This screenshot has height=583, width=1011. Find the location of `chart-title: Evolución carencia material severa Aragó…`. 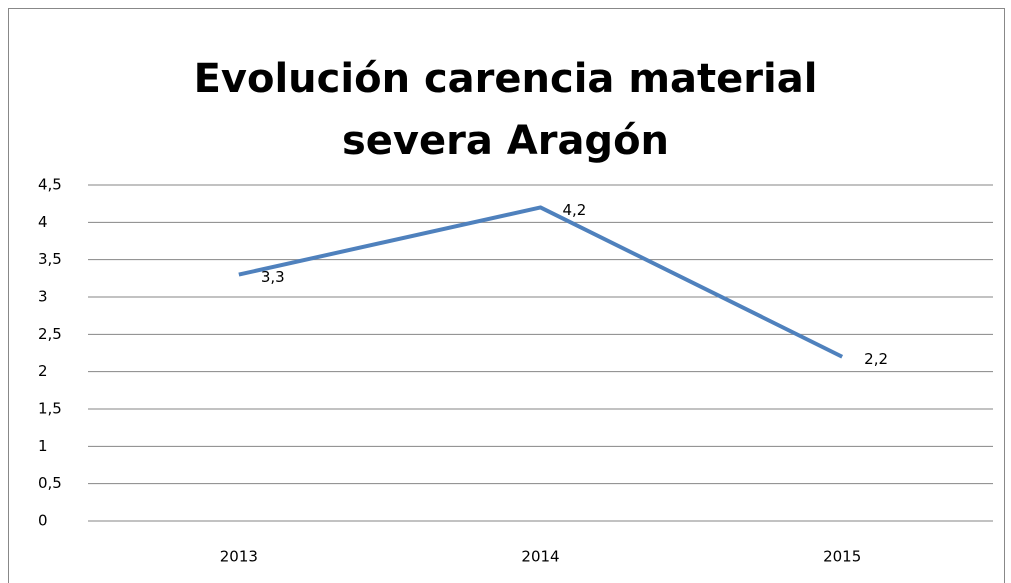

chart-title: Evolución carencia material severa Aragó… is located at coordinates (505, 110).